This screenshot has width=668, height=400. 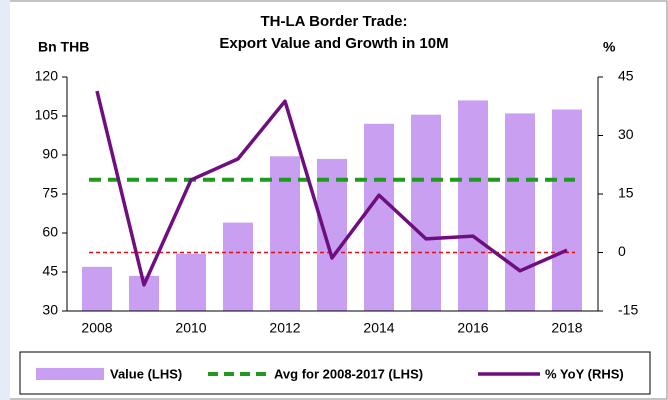 What do you see at coordinates (628, 310) in the screenshot?
I see `y2-tick-label: -15` at bounding box center [628, 310].